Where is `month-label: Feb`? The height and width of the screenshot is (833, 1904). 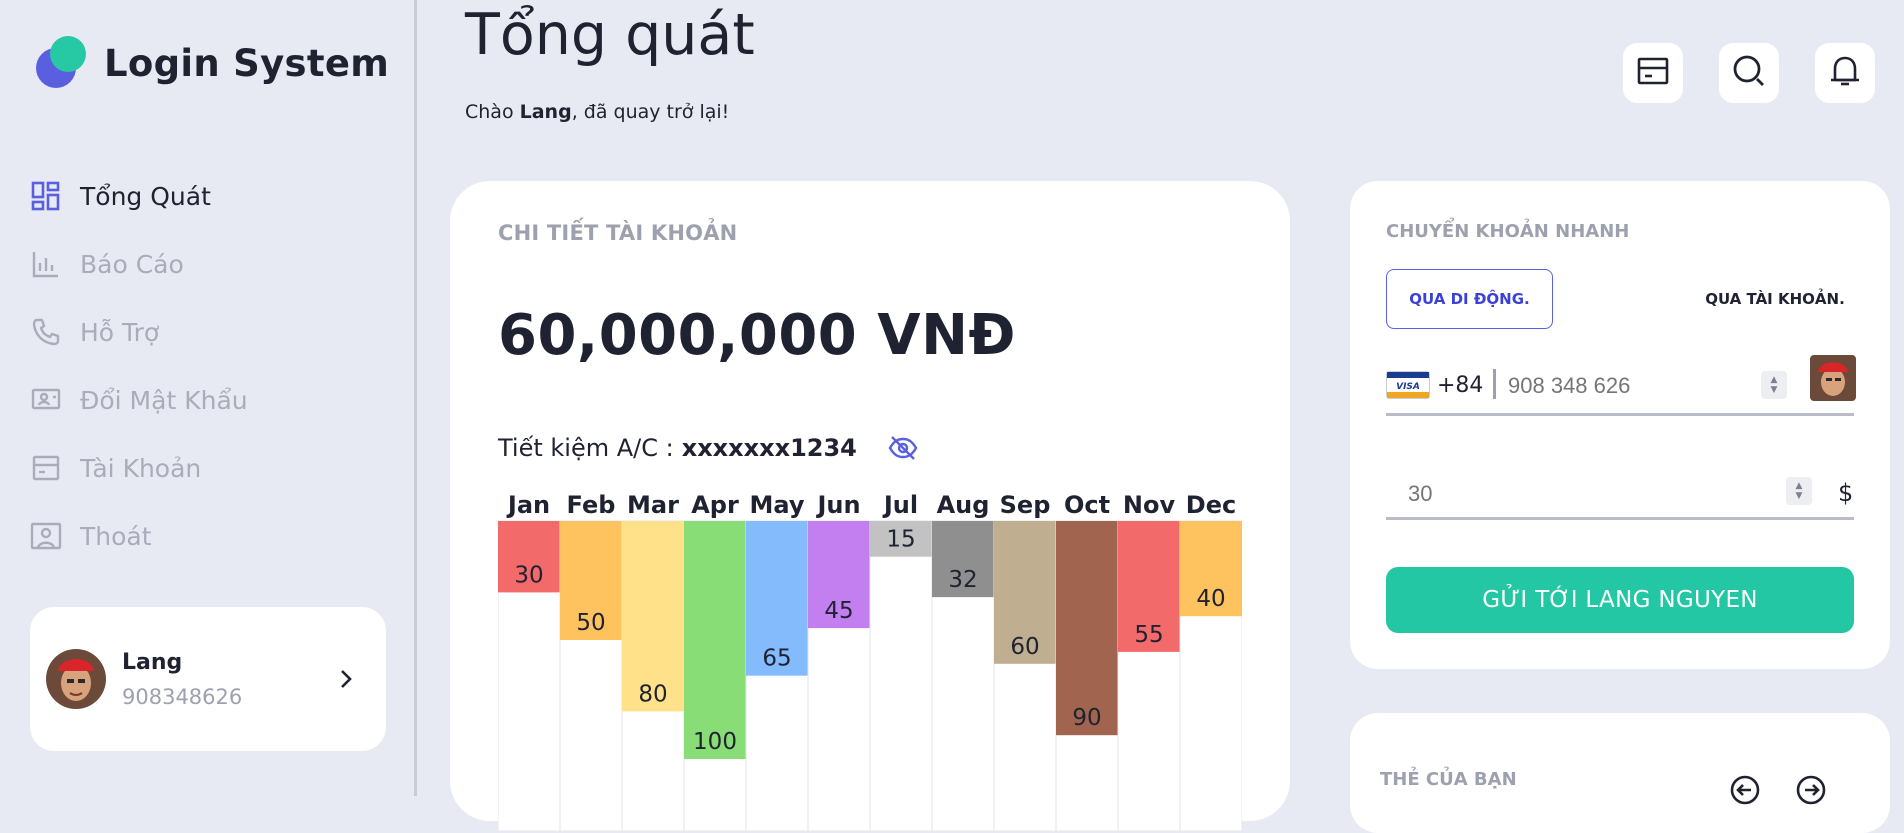 month-label: Feb is located at coordinates (591, 505).